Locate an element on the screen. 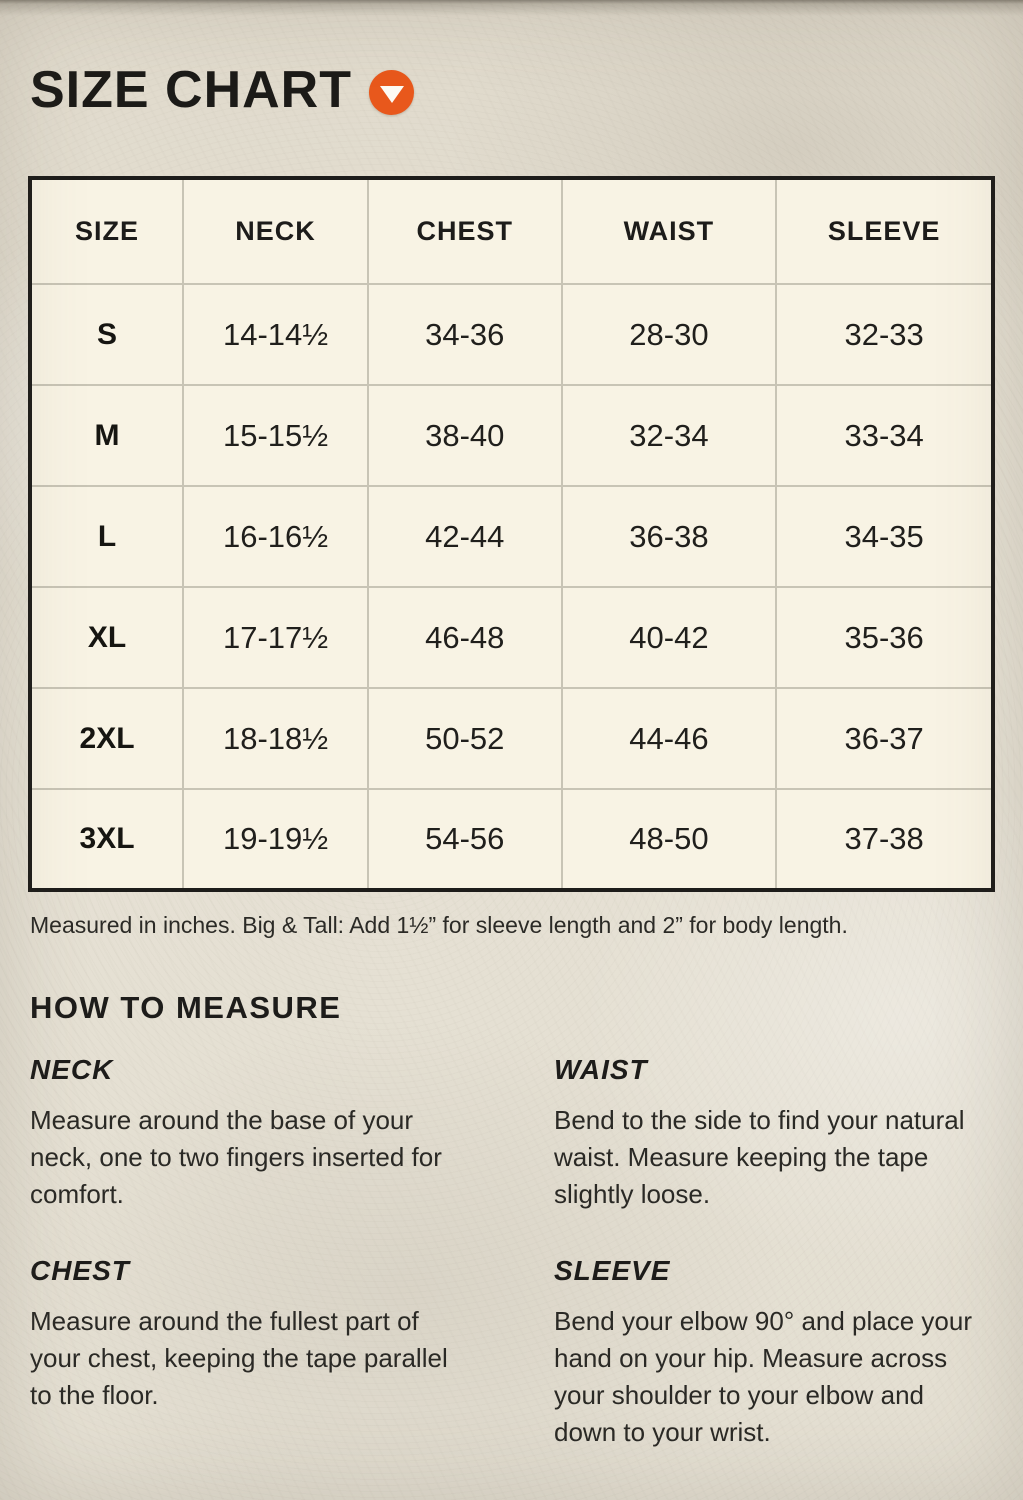 The image size is (1023, 1500). sleeve-cell: 35-36 is located at coordinates (884, 637).